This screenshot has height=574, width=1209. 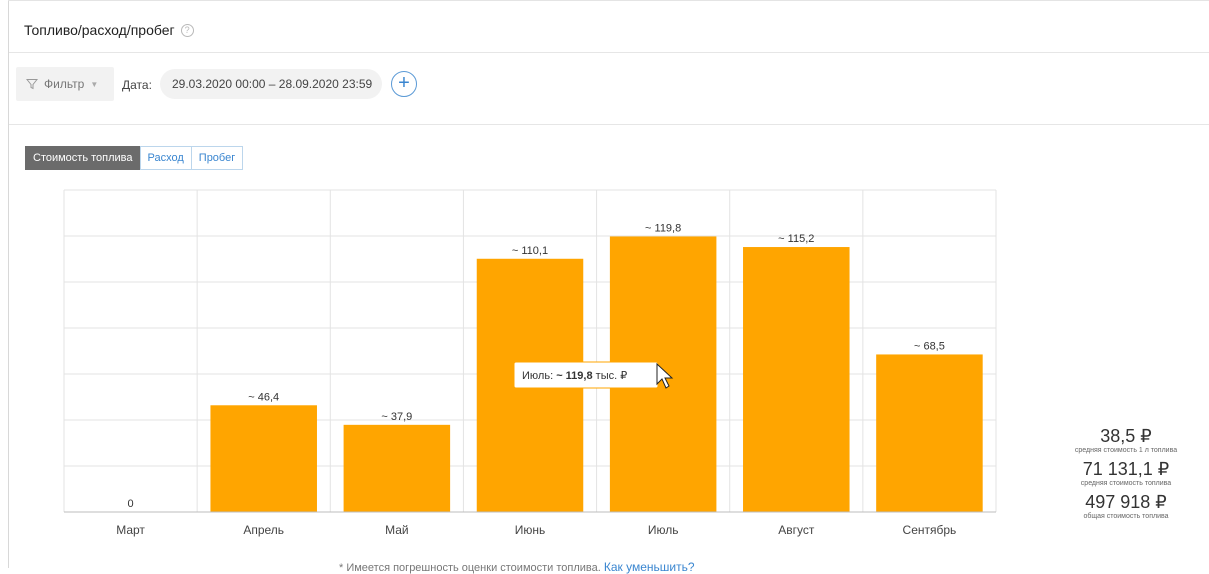 I want to click on date-range-field: 29.03.2020 00:00 – 28.09.2020 23:59, so click(x=271, y=84).